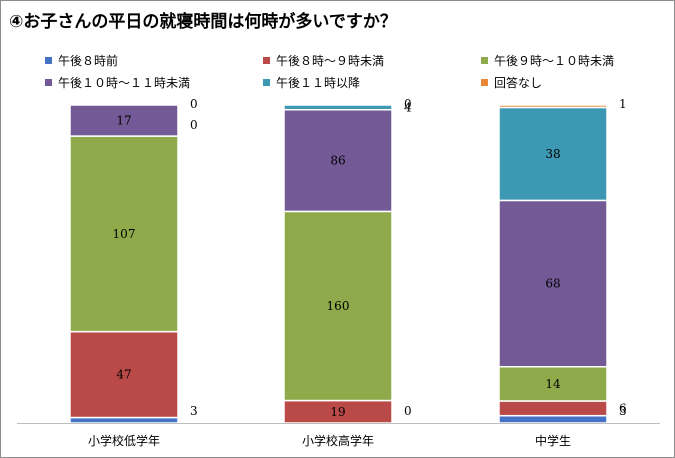 The image size is (675, 458). I want to click on data-label-c0-s3: 17, so click(123, 121).